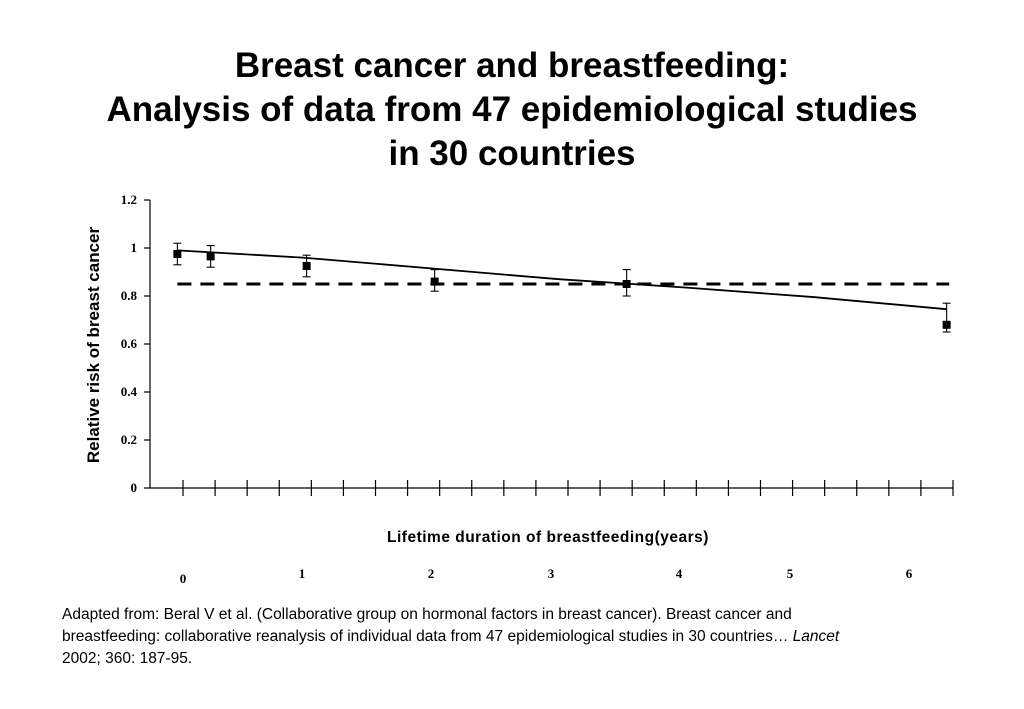  What do you see at coordinates (512, 65) in the screenshot?
I see `title-line-1: Breast cancer and breastfeeding:` at bounding box center [512, 65].